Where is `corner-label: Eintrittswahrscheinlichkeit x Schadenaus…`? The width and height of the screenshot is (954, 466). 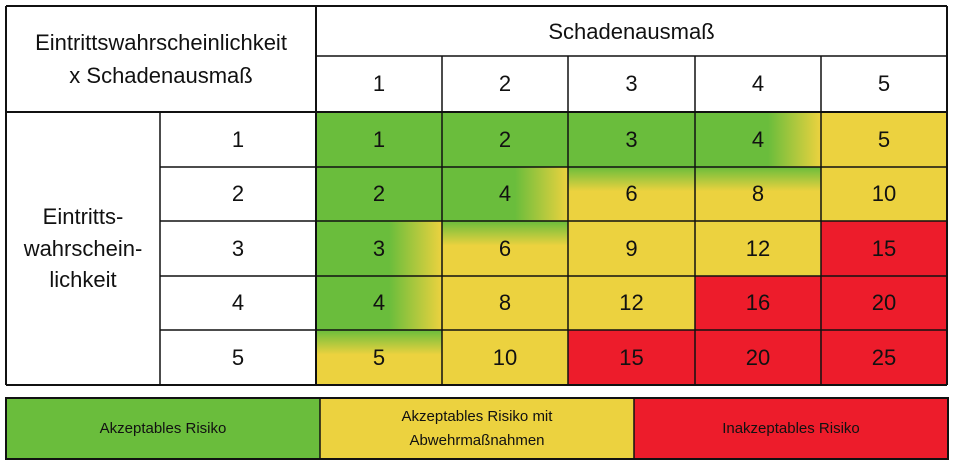
corner-label: Eintrittswahrscheinlichkeit x Schadenaus… is located at coordinates (161, 58).